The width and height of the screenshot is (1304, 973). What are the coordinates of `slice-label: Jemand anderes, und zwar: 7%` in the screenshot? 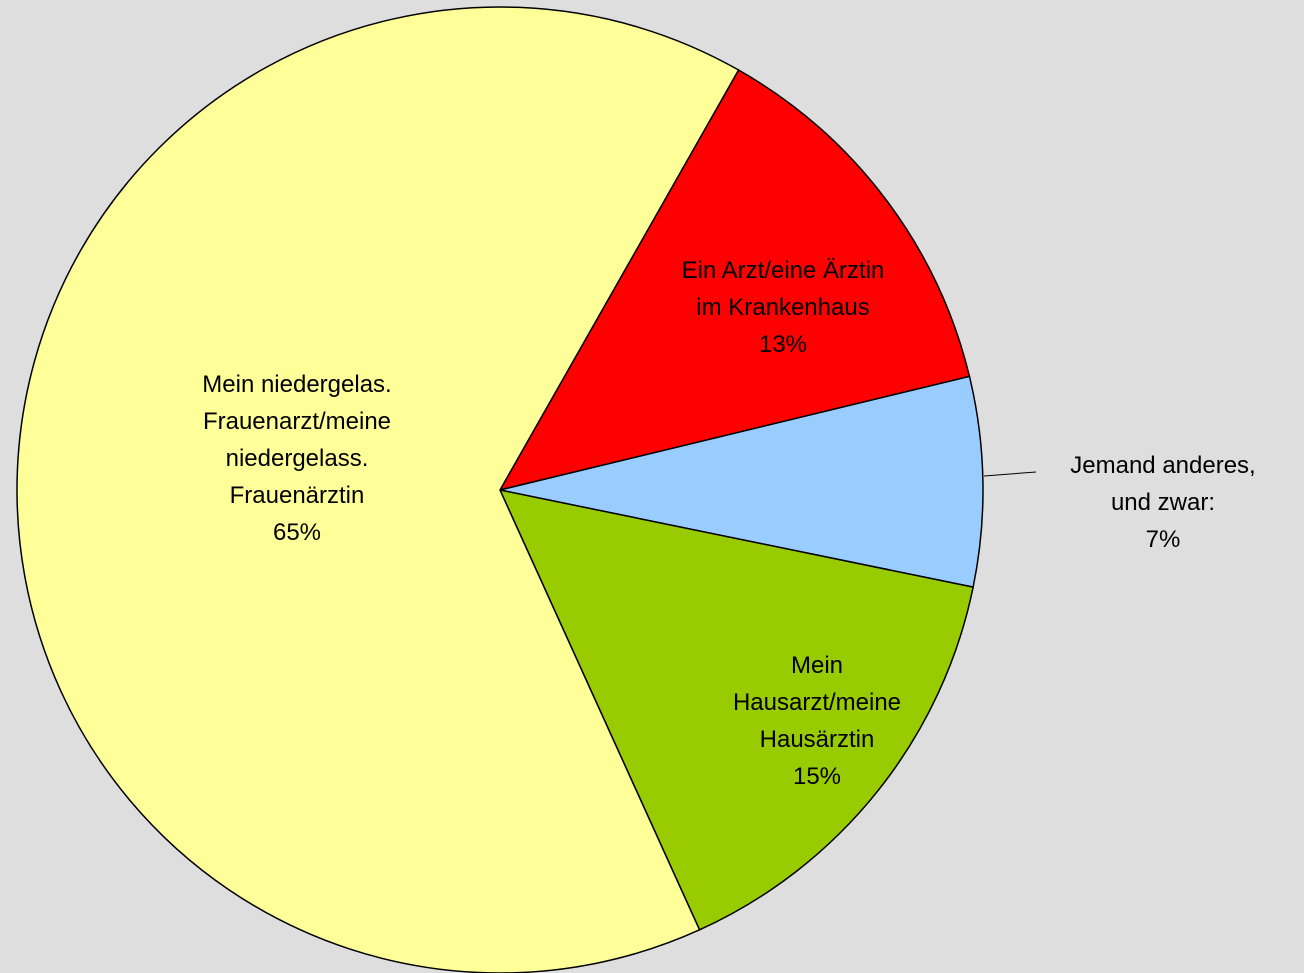 It's located at (1162, 502).